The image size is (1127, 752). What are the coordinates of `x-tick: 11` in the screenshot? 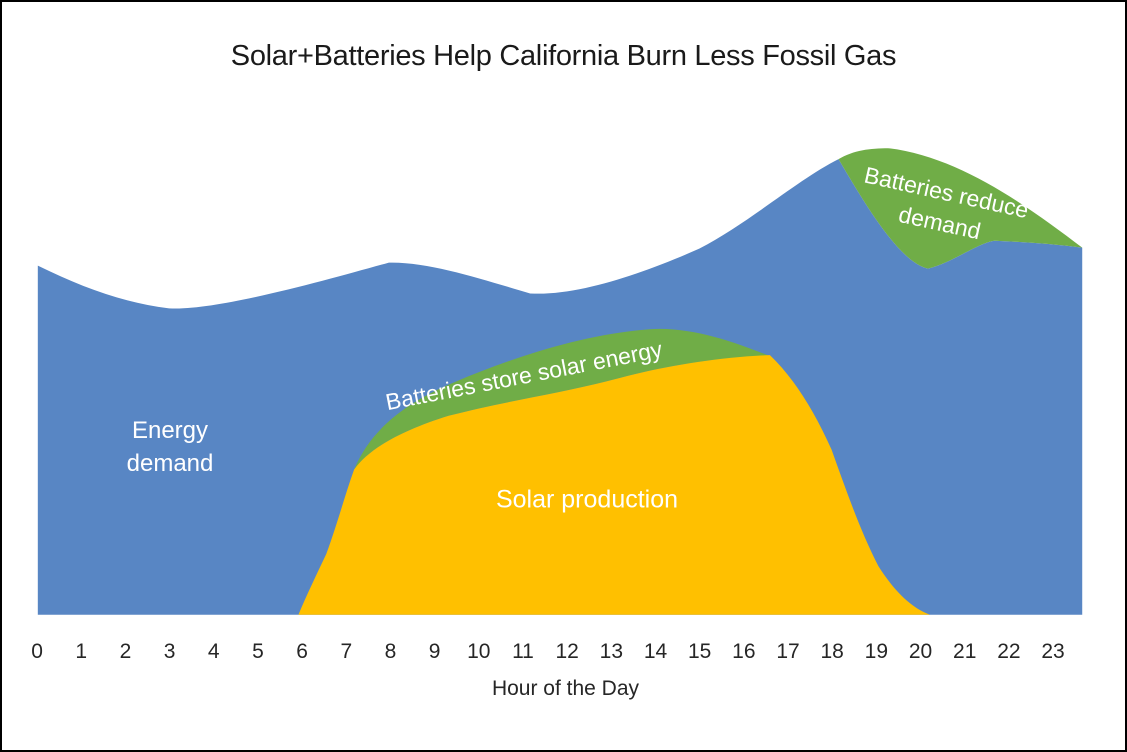 It's located at (523, 651).